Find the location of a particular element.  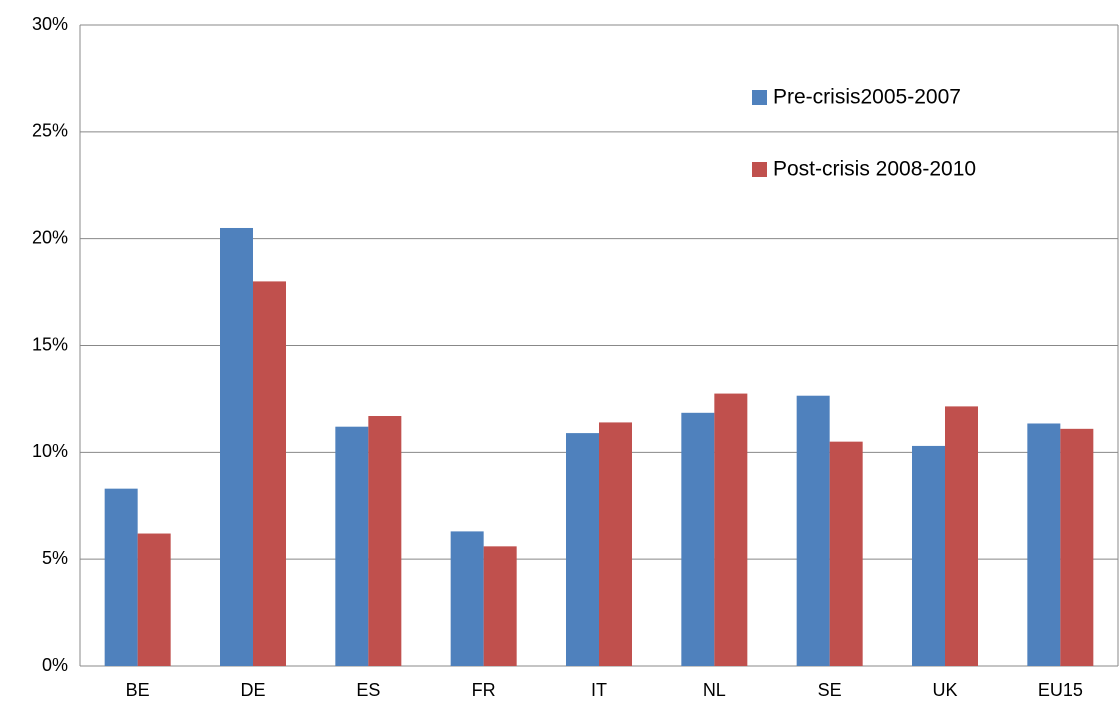

x-tick-label: NL is located at coordinates (714, 690).